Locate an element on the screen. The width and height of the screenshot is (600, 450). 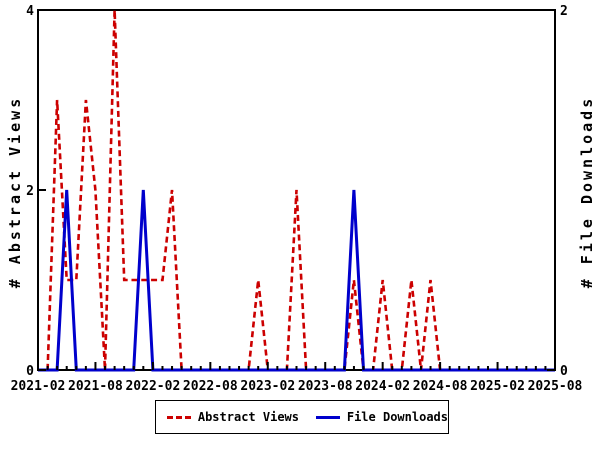
right-axis-tick-label: 0 is located at coordinates (564, 371).